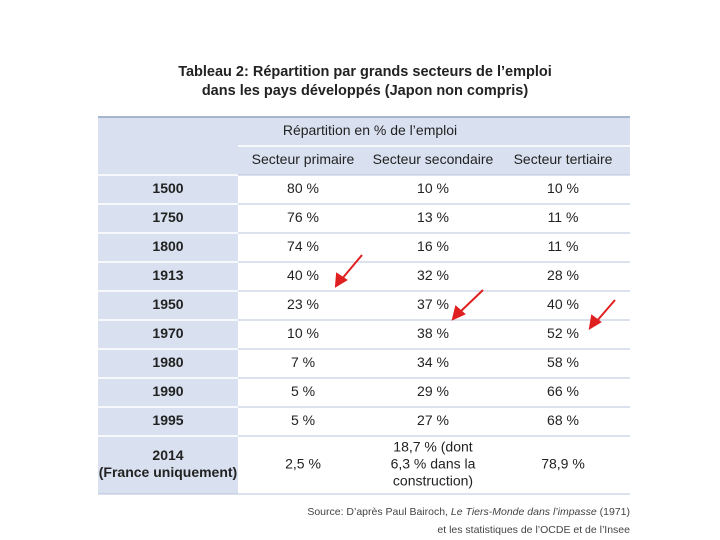  I want to click on group-header: Répartition en % de l’emploi, so click(370, 130).